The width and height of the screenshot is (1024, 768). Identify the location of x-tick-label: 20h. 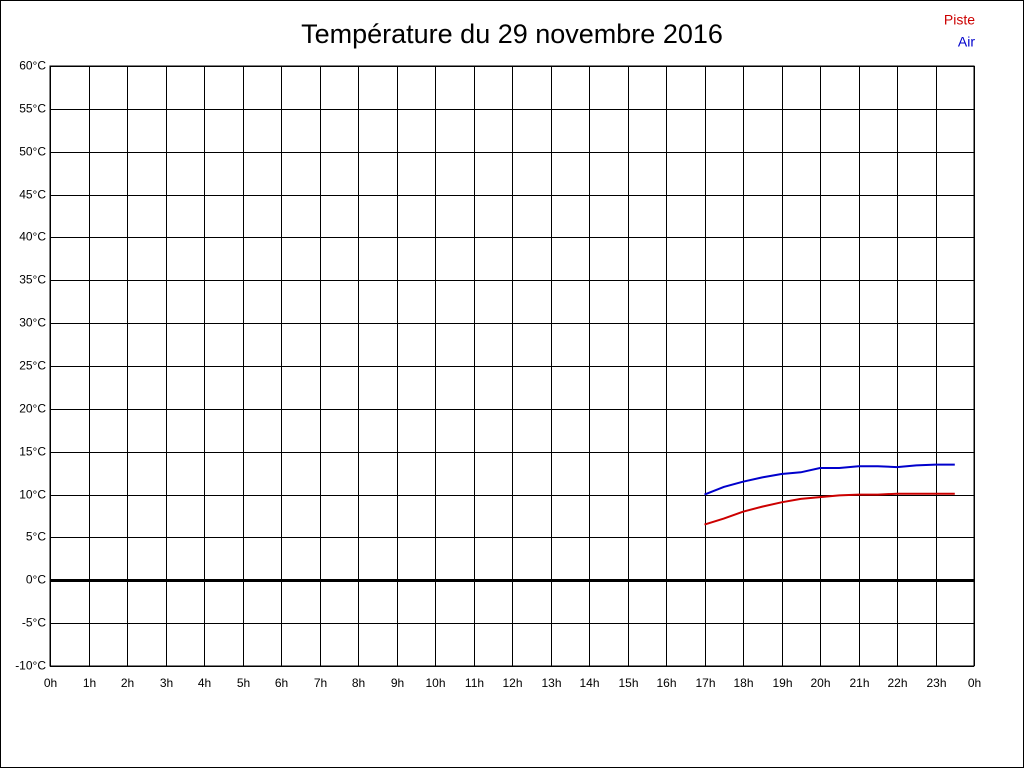
(820, 683).